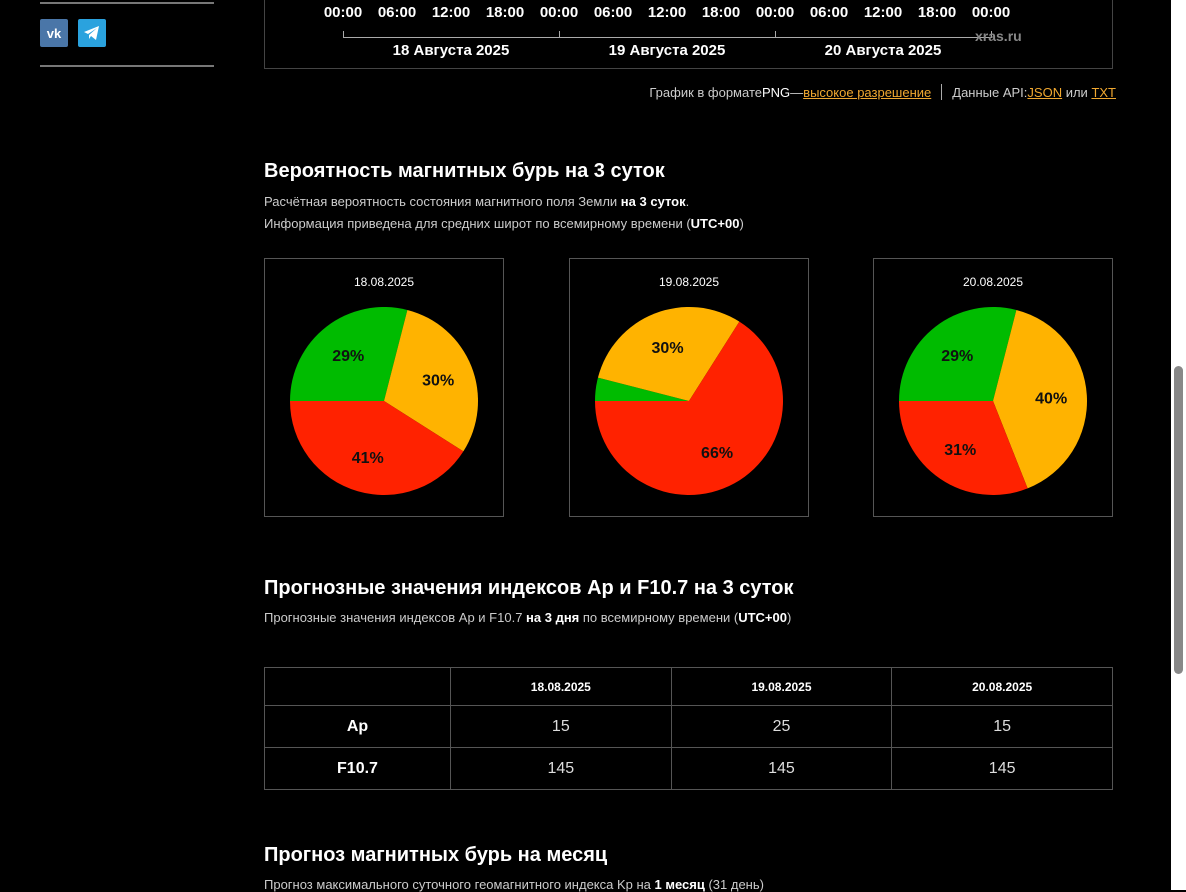 Image resolution: width=1186 pixels, height=892 pixels. I want to click on index-desc-e: ), so click(789, 617).